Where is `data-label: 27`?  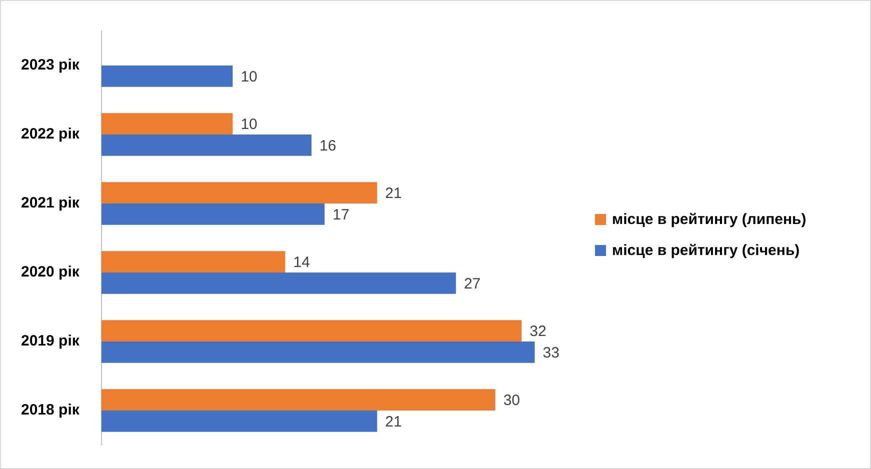
data-label: 27 is located at coordinates (472, 283).